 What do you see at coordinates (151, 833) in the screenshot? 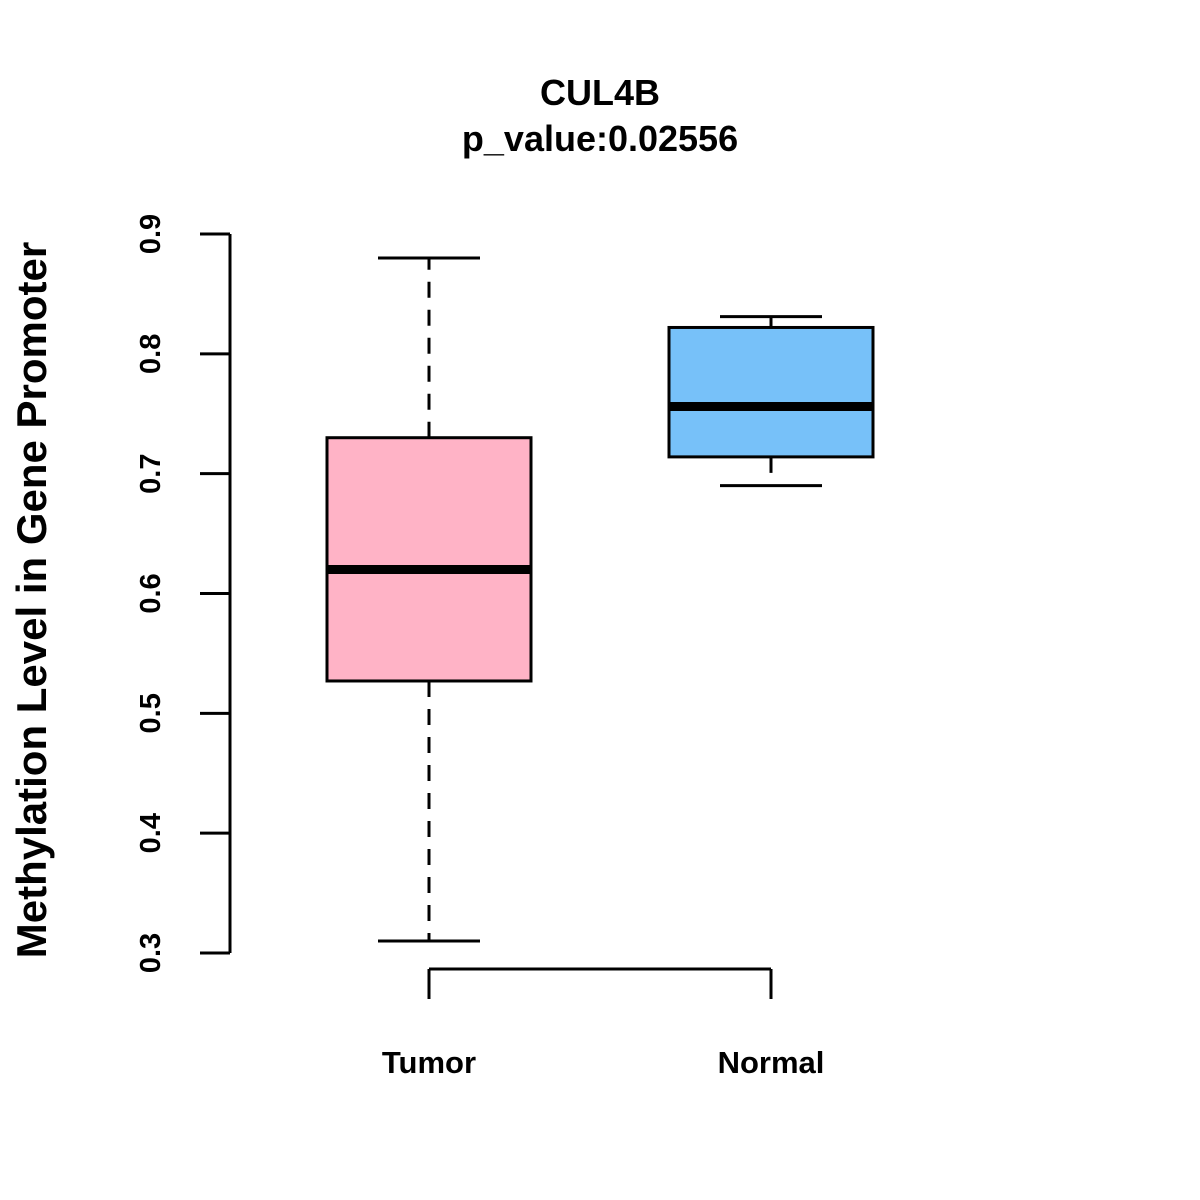
I see `y-tick-label: 0.4` at bounding box center [151, 833].